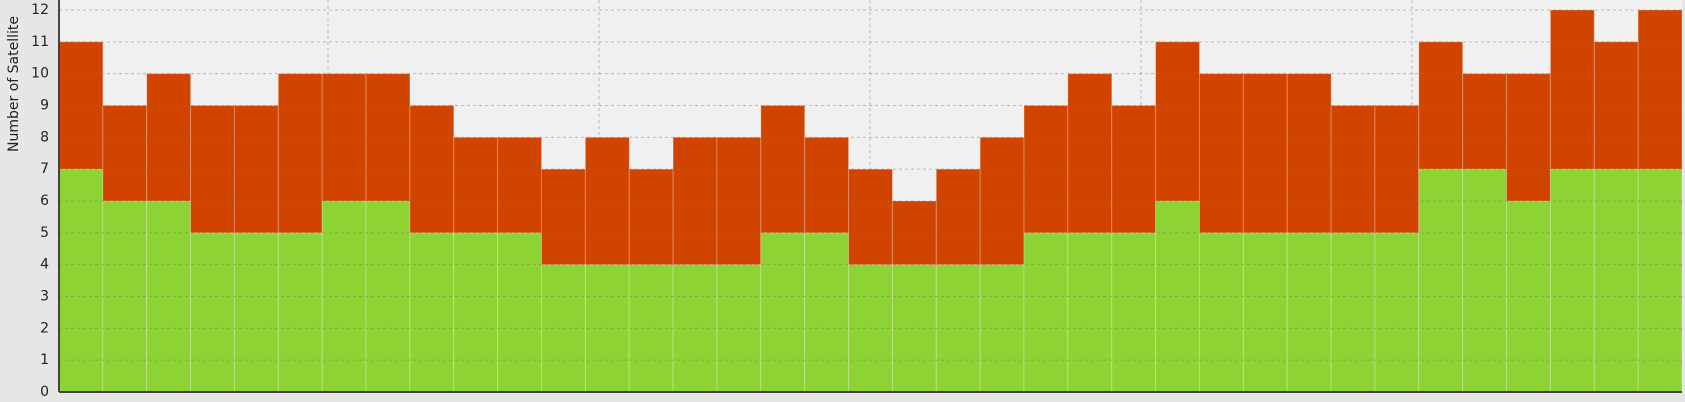 Image resolution: width=1685 pixels, height=402 pixels. What do you see at coordinates (44, 265) in the screenshot?
I see `y-tick-label: 4` at bounding box center [44, 265].